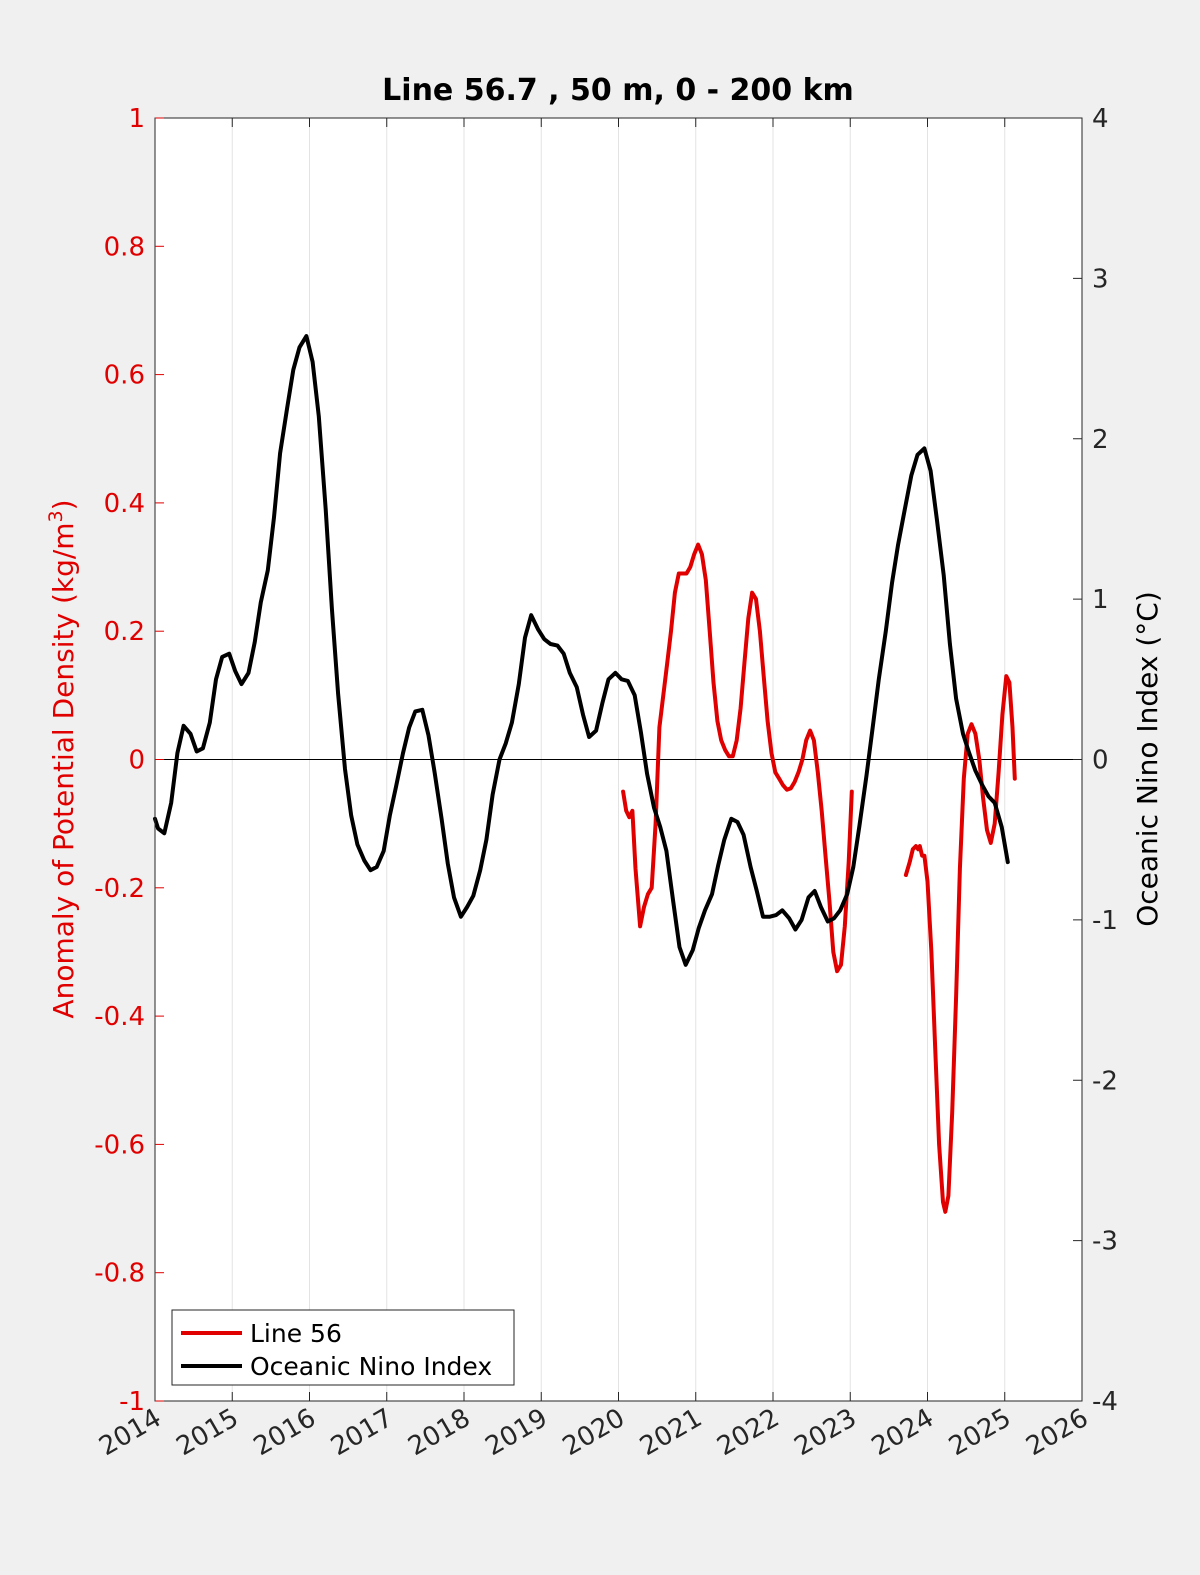 This screenshot has width=1200, height=1575. I want to click on legend-label-oni: Oceanic Nino Index, so click(371, 1366).